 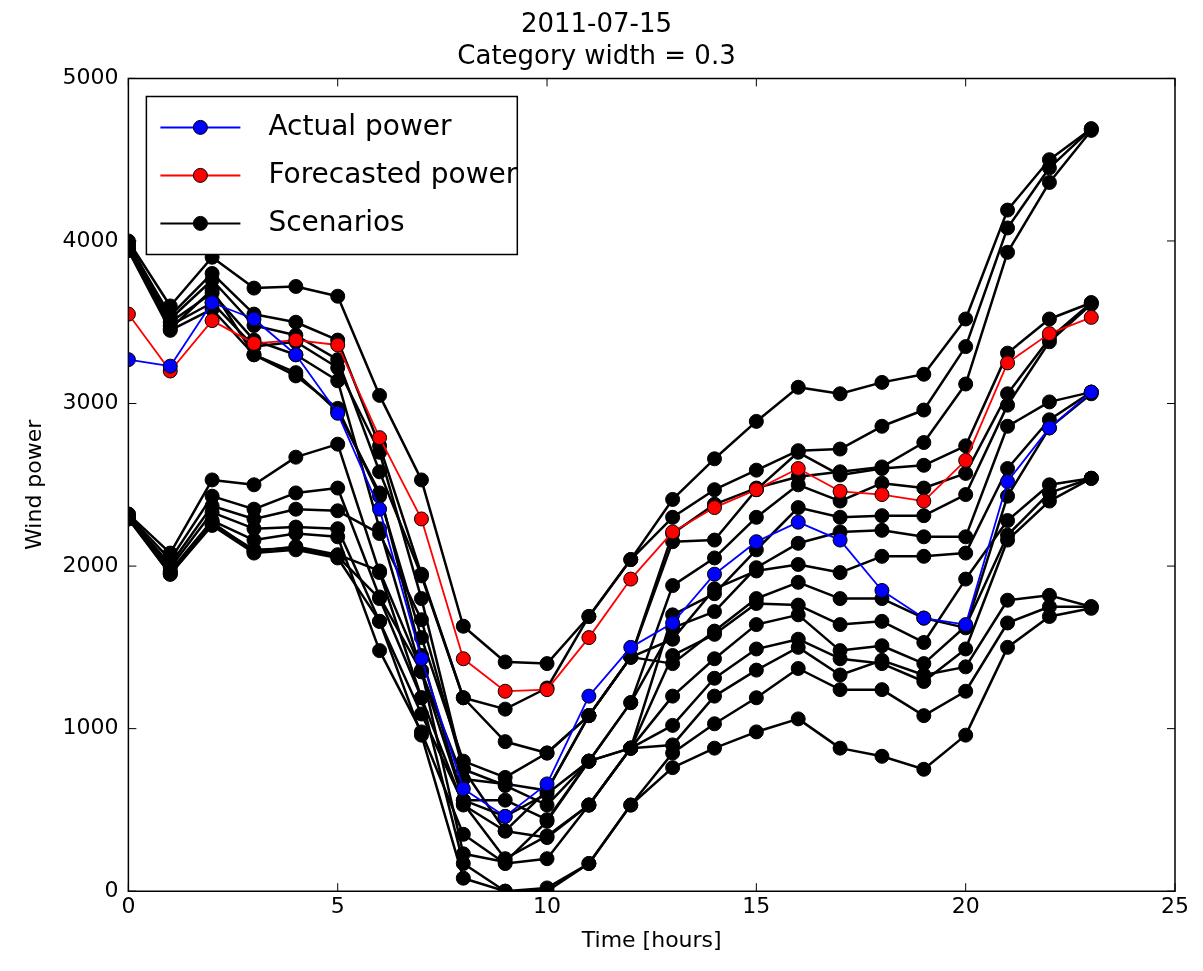 What do you see at coordinates (336, 221) in the screenshot?
I see `legend-label: Scenarios` at bounding box center [336, 221].